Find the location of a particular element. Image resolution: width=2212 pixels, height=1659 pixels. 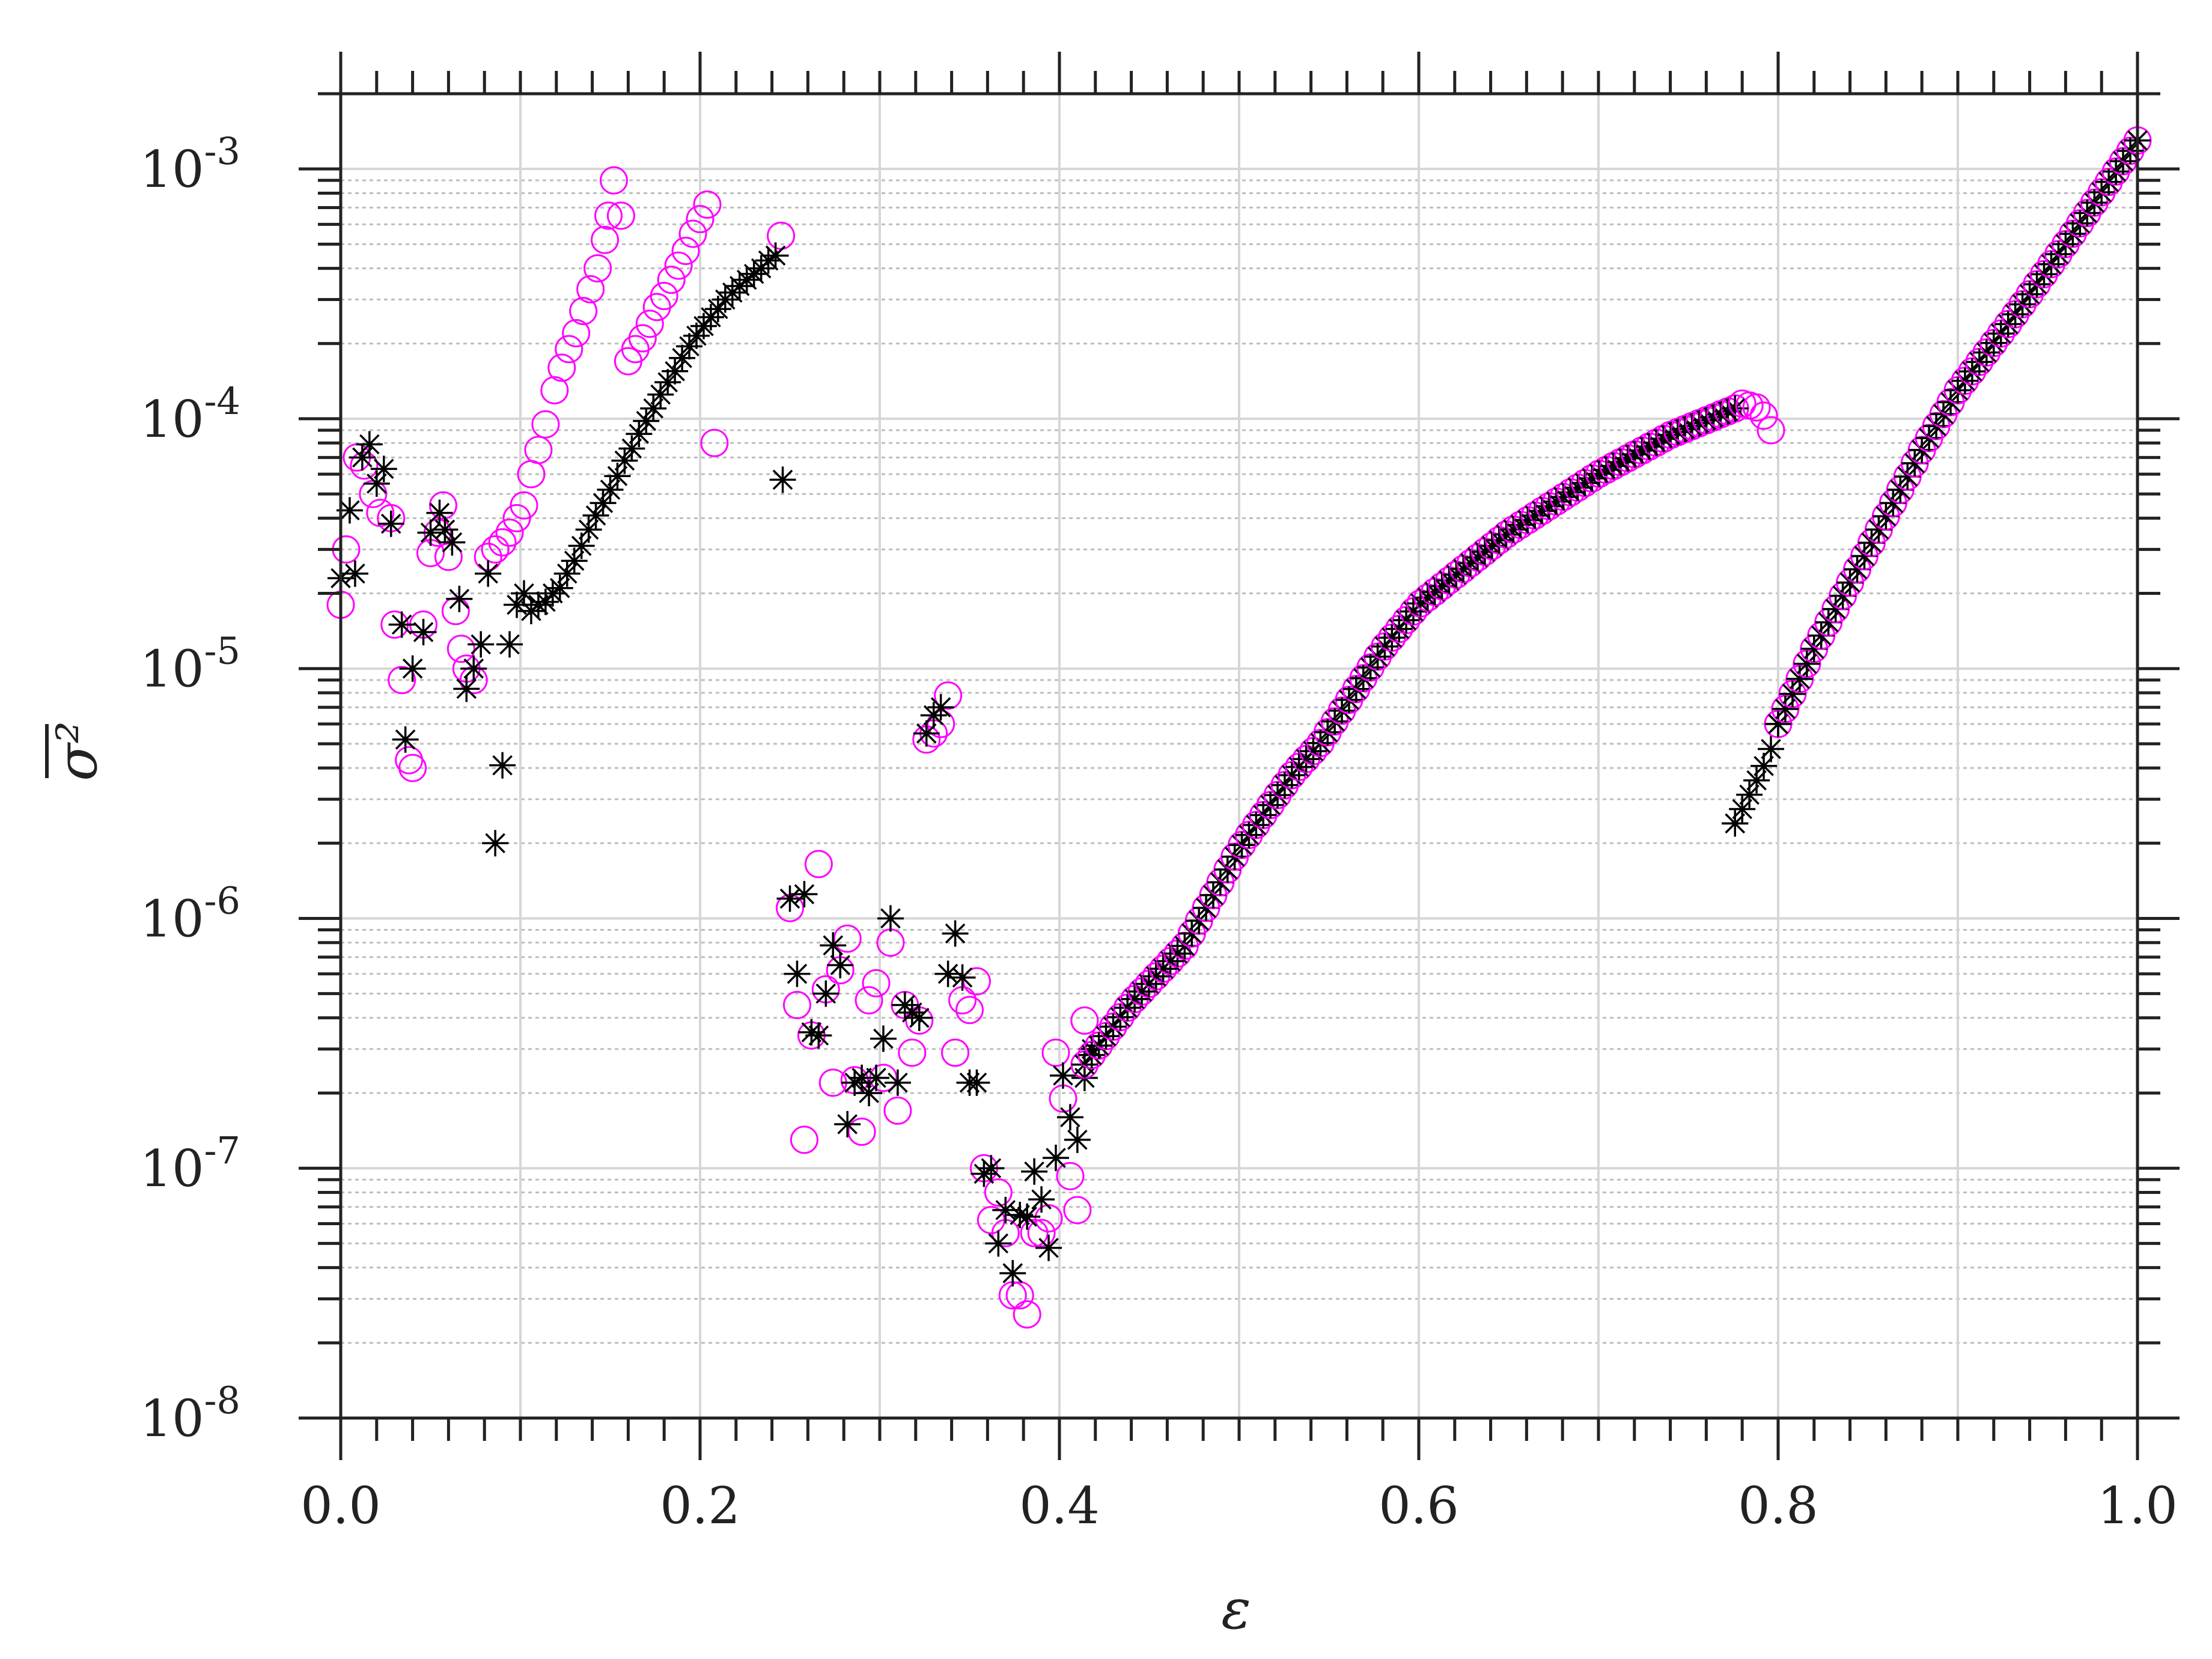

x-tick-label: 0.4 is located at coordinates (1059, 1505).